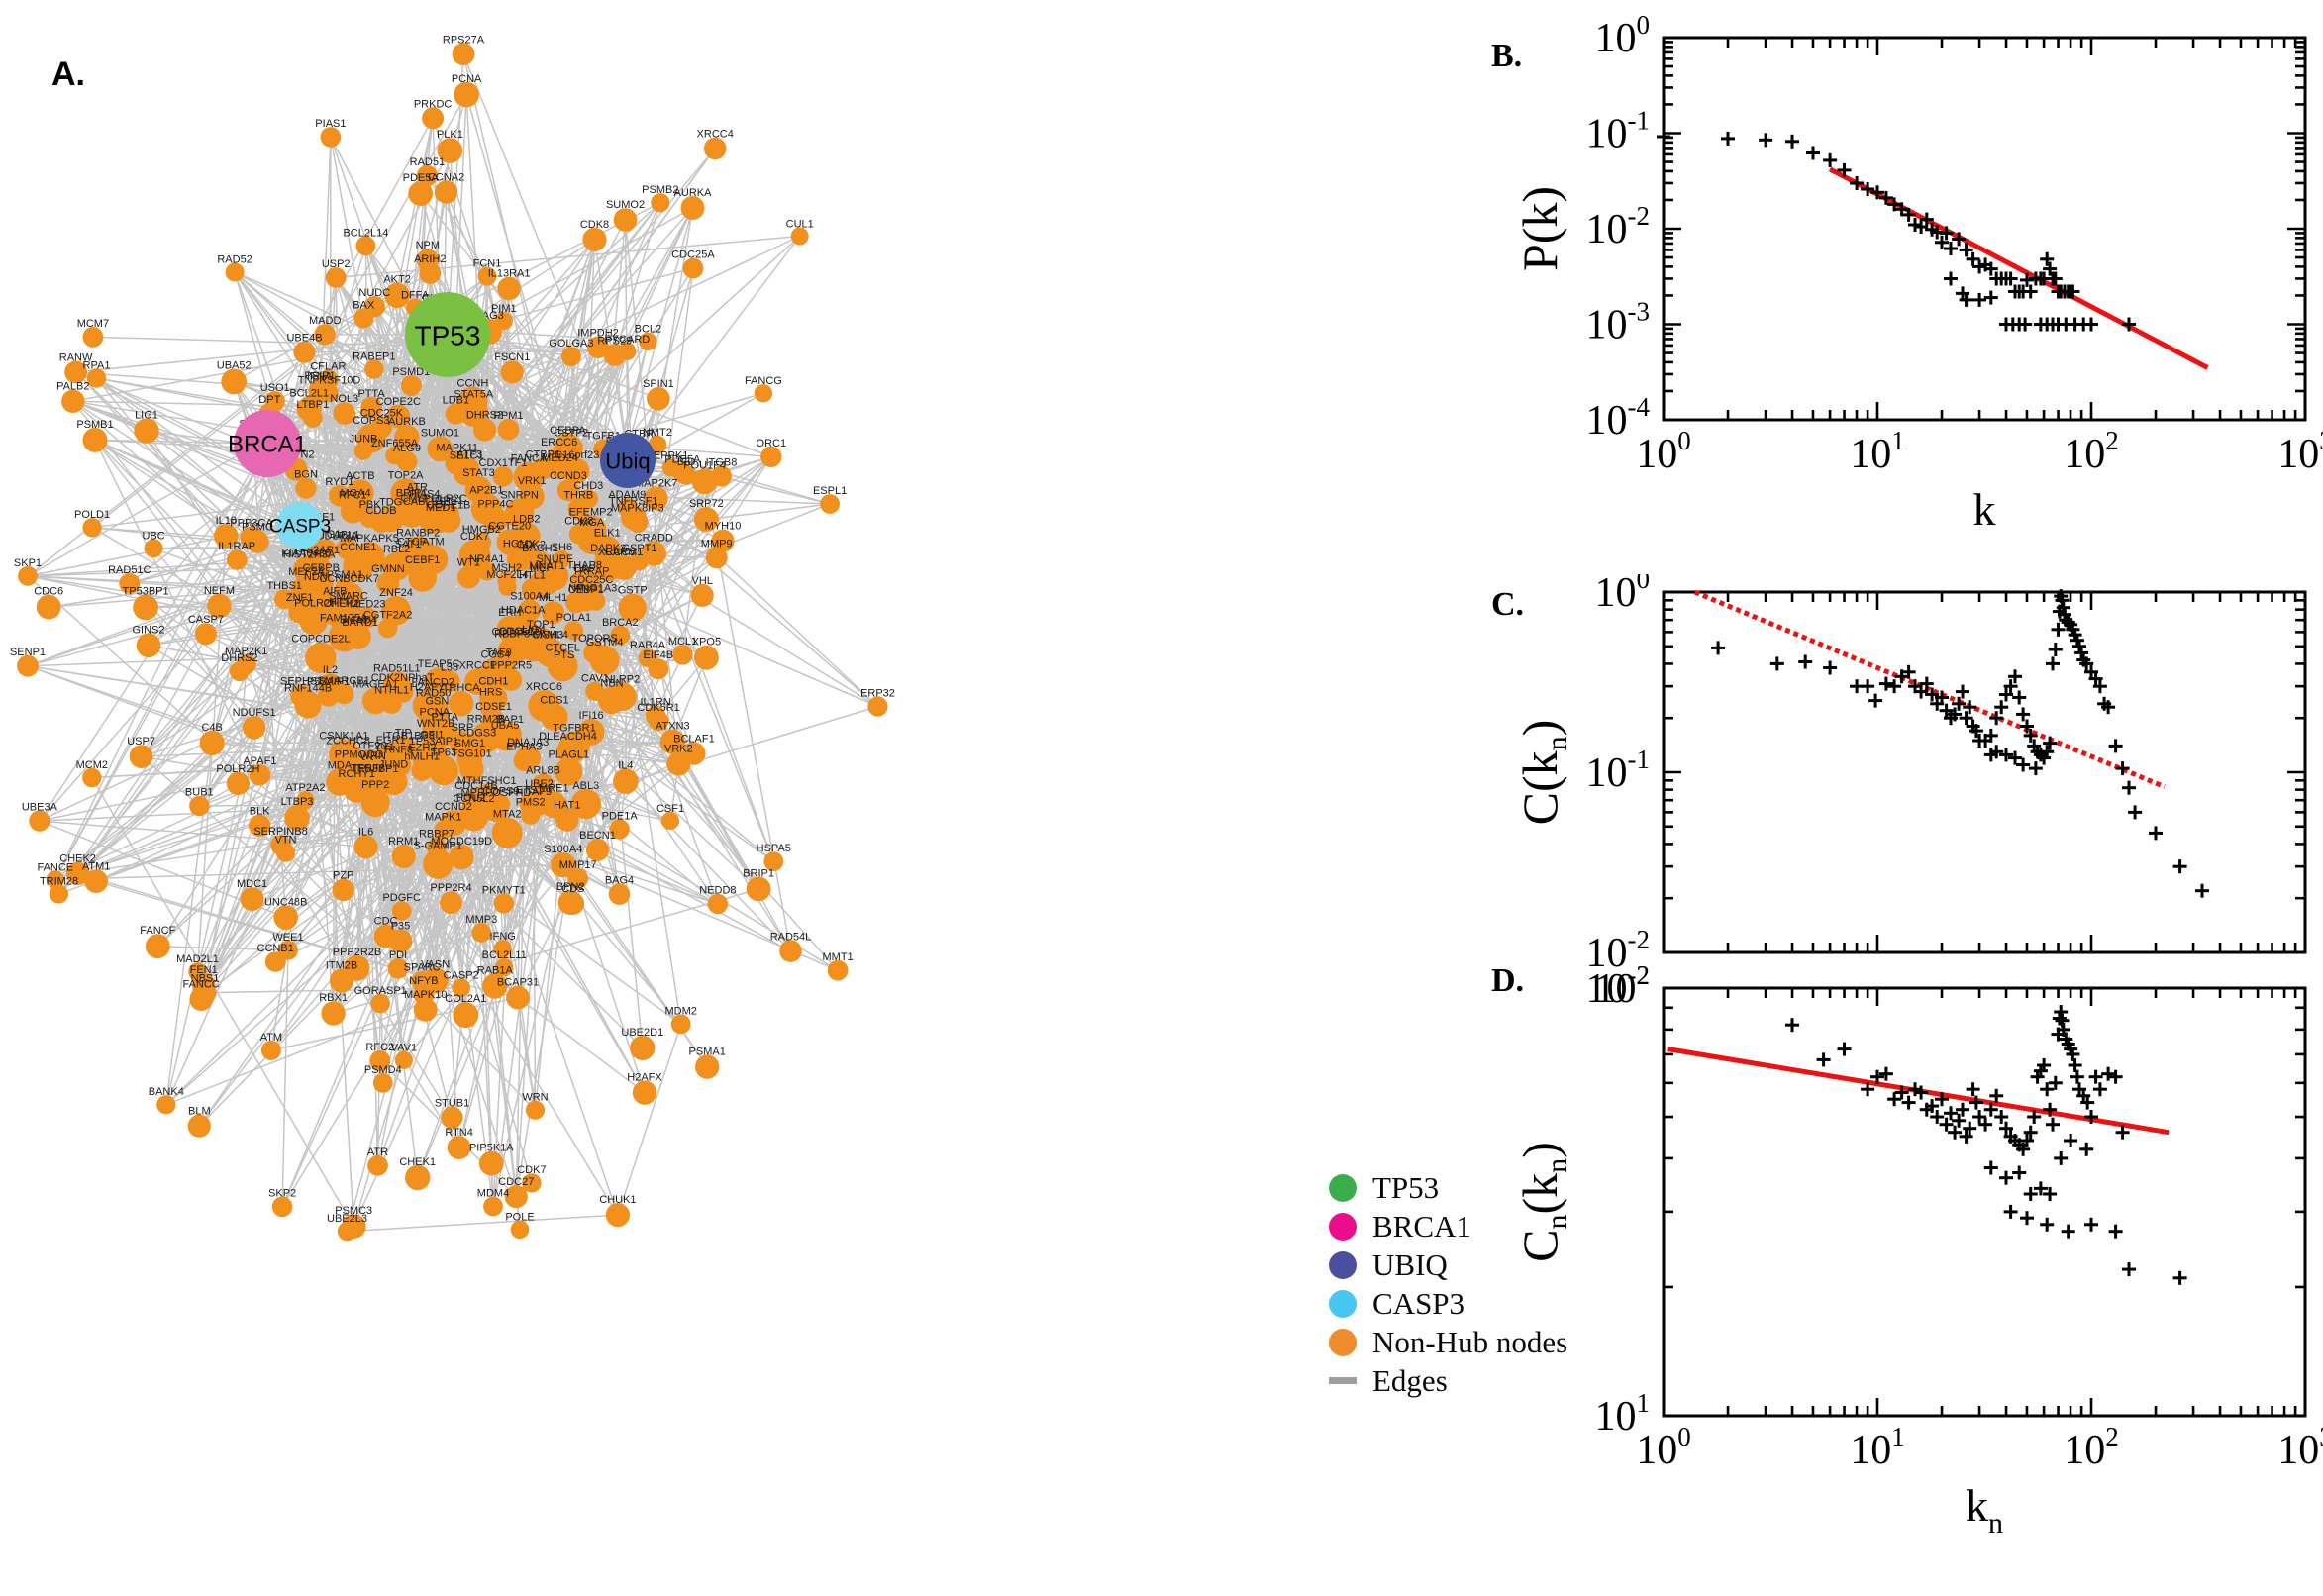 This screenshot has height=1596, width=2323. I want to click on svg-text: AKT2, so click(397, 280).